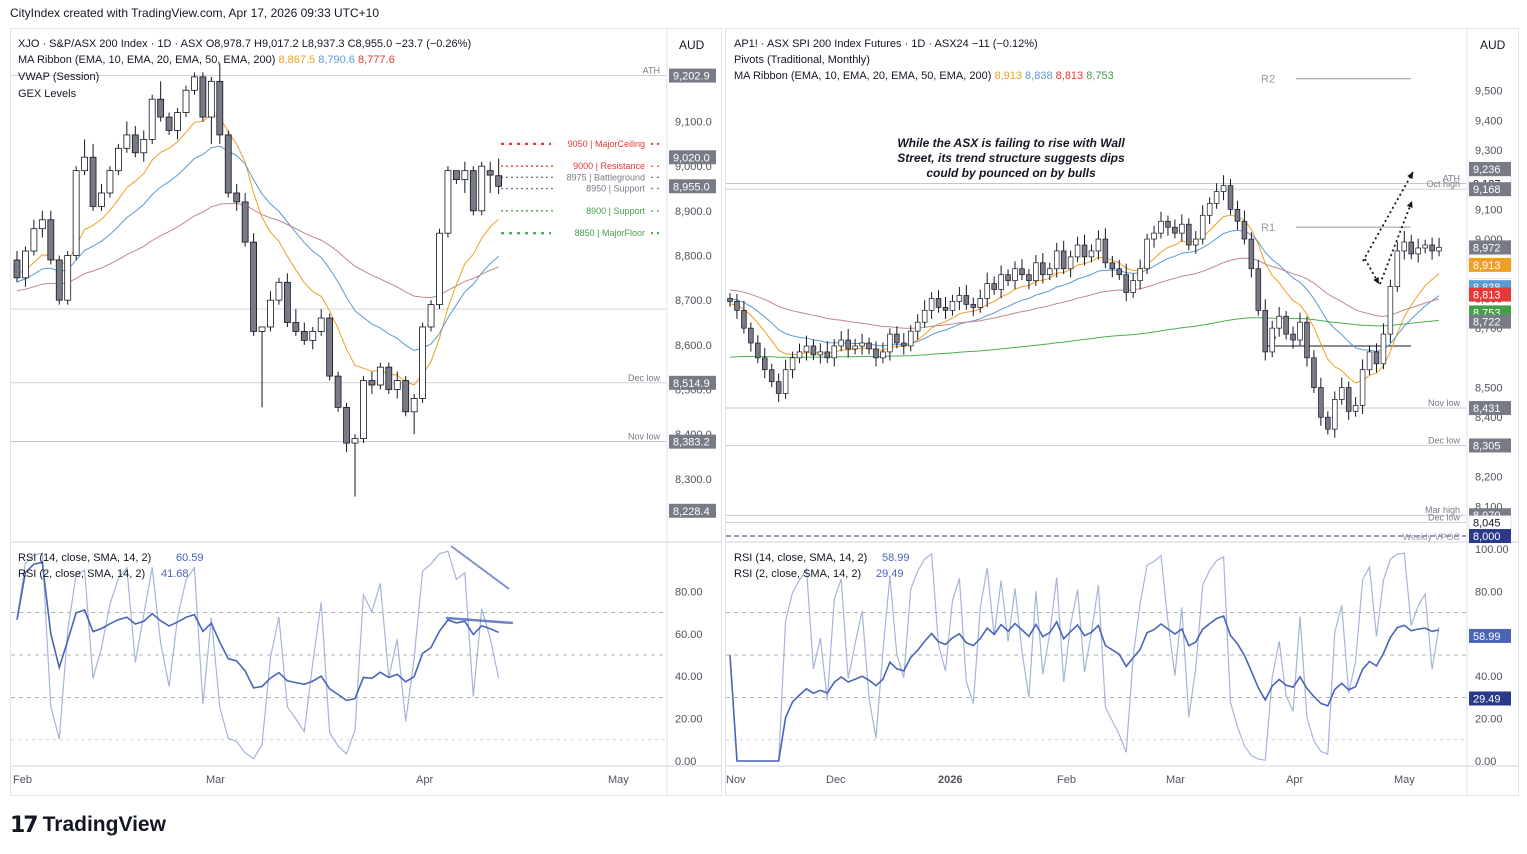  Describe the element at coordinates (479, 620) in the screenshot. I see `rsi-divergence-line` at that location.